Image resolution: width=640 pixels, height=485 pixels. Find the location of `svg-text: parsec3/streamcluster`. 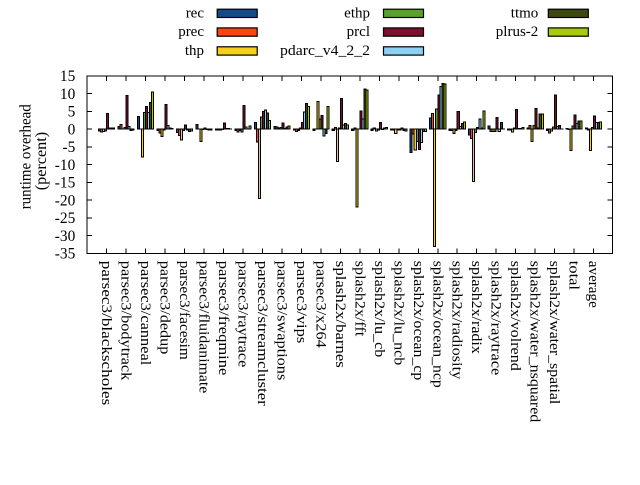

svg-text: parsec3/streamcluster is located at coordinates (262, 333).